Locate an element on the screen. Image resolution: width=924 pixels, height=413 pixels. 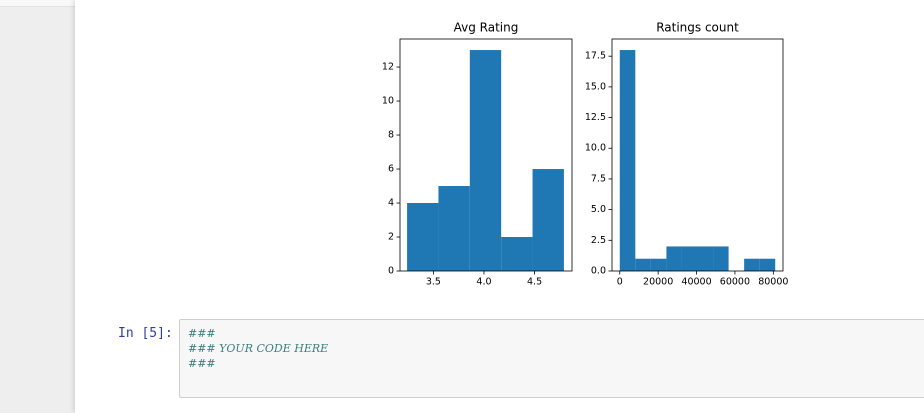
code-line: ### YOUR CODE HERE is located at coordinates (258, 348).